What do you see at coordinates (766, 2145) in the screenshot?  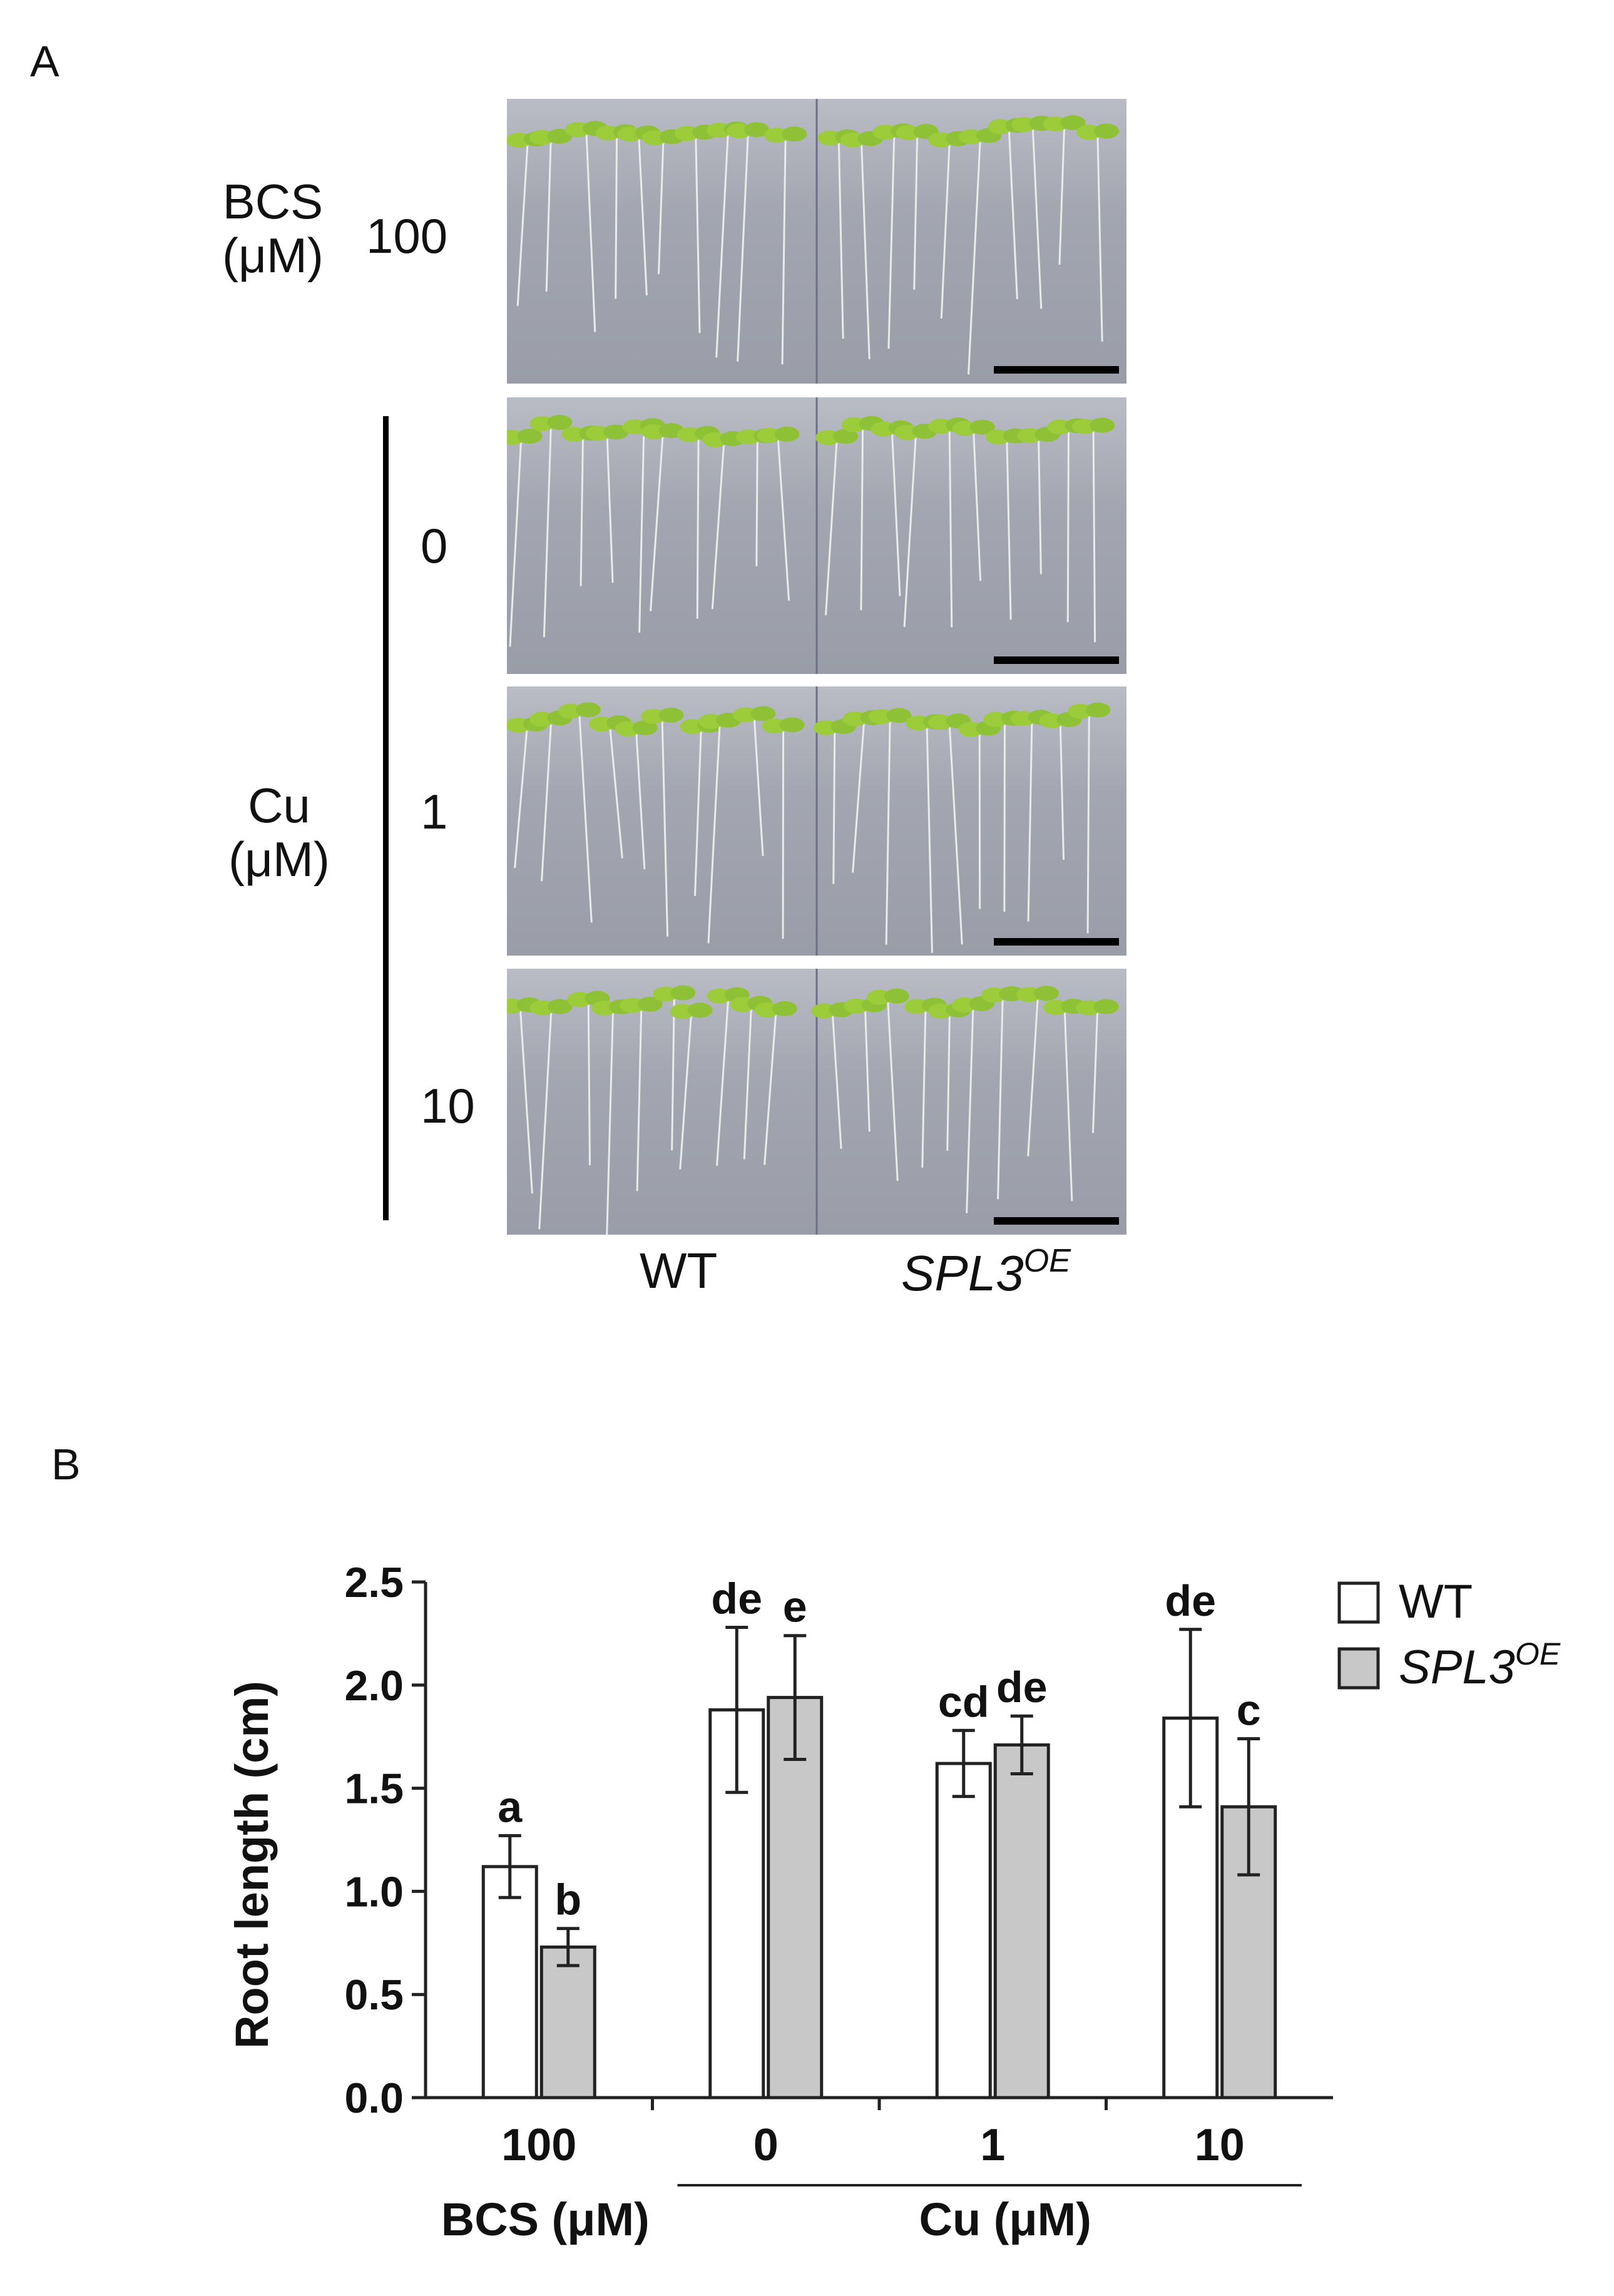 I see `x-category-label: 0` at bounding box center [766, 2145].